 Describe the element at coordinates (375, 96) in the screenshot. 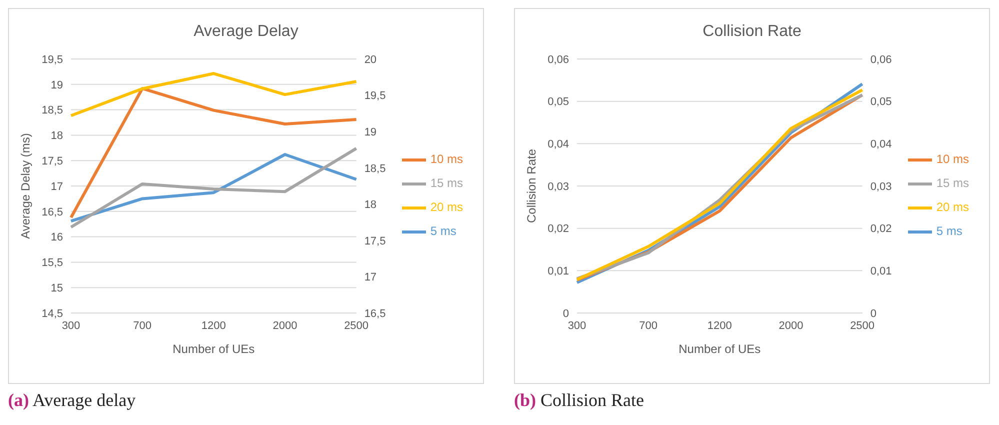

I see `y2-tick-label: 19,5` at that location.